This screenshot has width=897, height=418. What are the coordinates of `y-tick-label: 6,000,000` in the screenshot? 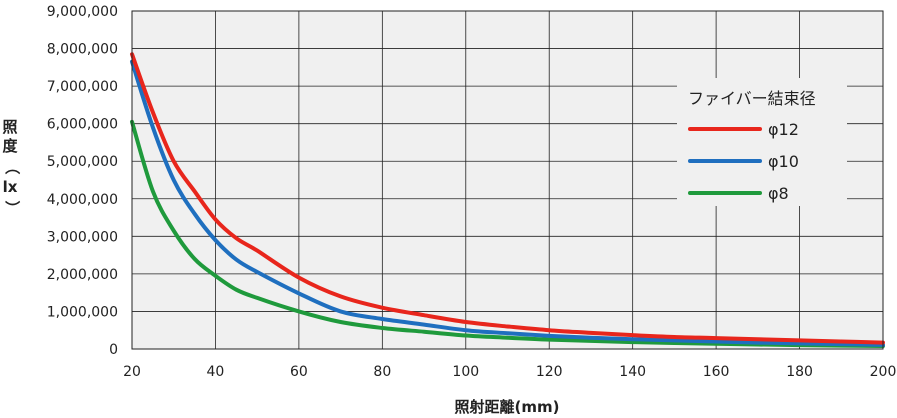 It's located at (82, 125).